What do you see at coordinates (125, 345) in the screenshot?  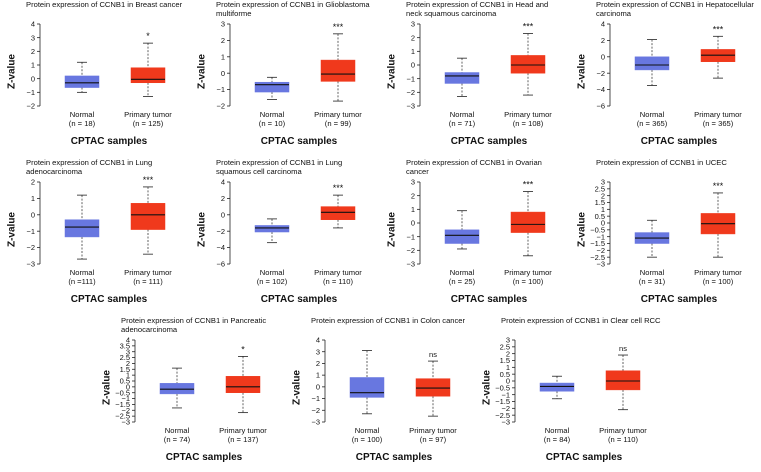 I see `y-tick-label: 3.5` at bounding box center [125, 345].